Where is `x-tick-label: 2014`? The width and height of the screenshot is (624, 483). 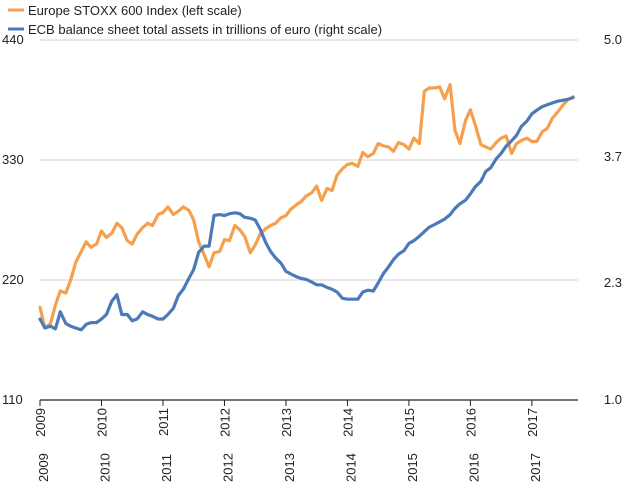
x-tick-label: 2014 is located at coordinates (347, 422).